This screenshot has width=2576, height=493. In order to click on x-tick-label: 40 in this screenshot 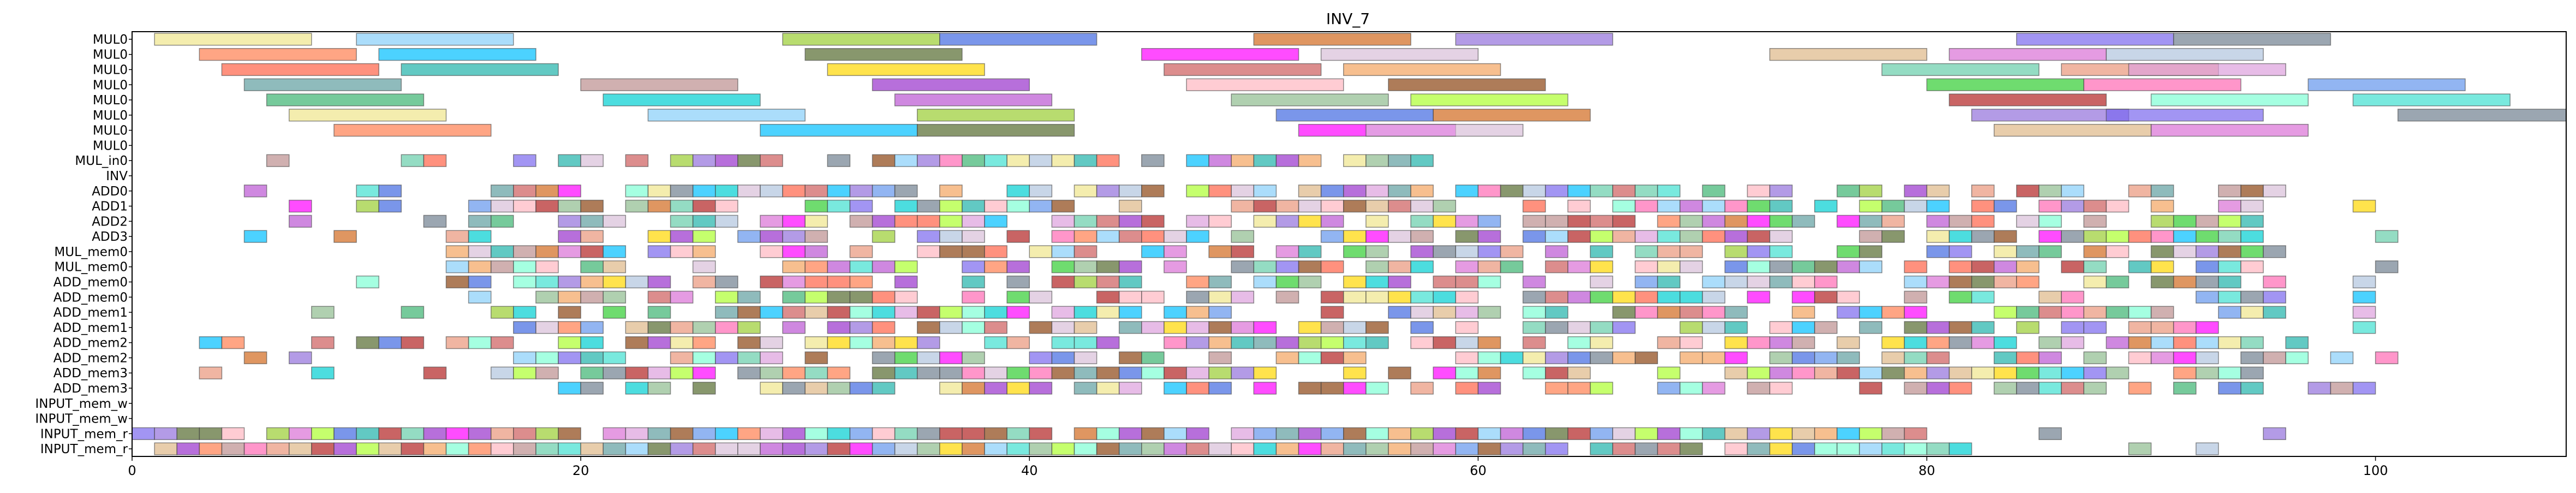, I will do `click(1029, 470)`.